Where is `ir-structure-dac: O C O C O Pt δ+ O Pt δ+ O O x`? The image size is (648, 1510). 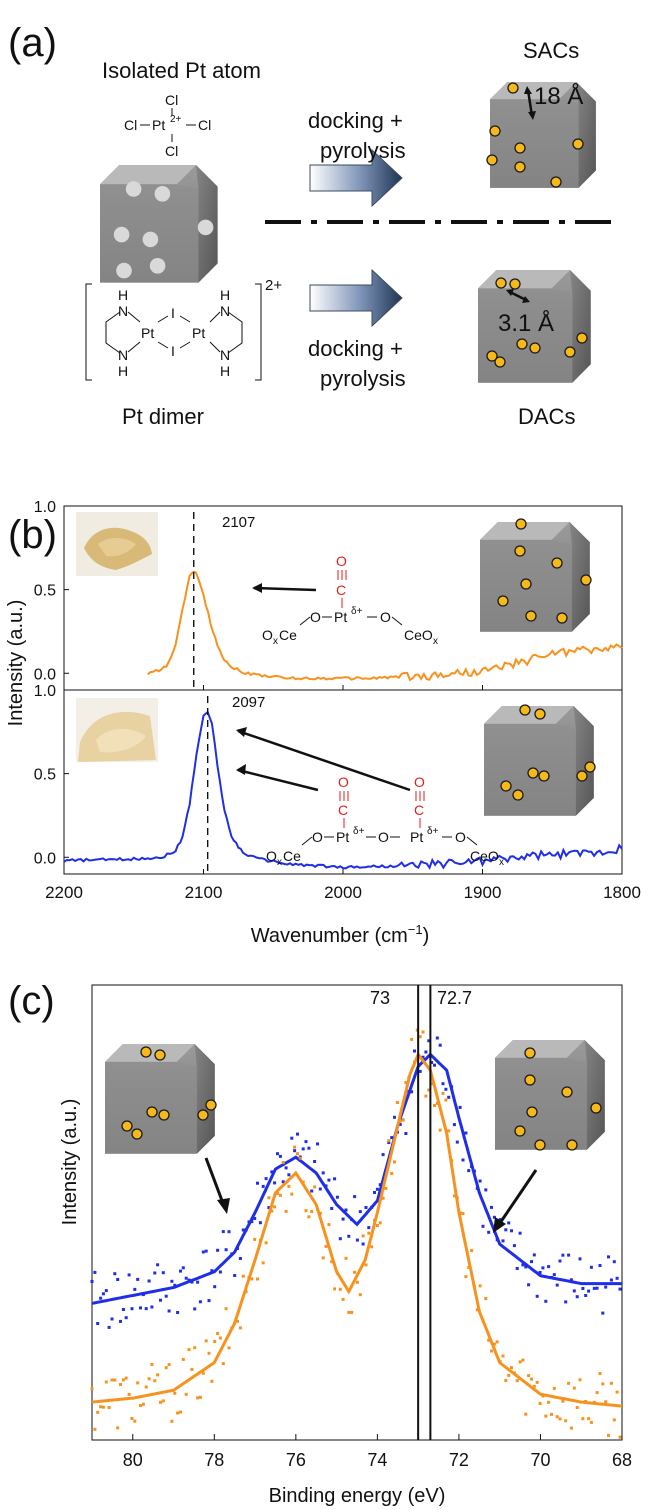 ir-structure-dac: O C O C O Pt δ+ O Pt δ+ O O x is located at coordinates (370, 797).